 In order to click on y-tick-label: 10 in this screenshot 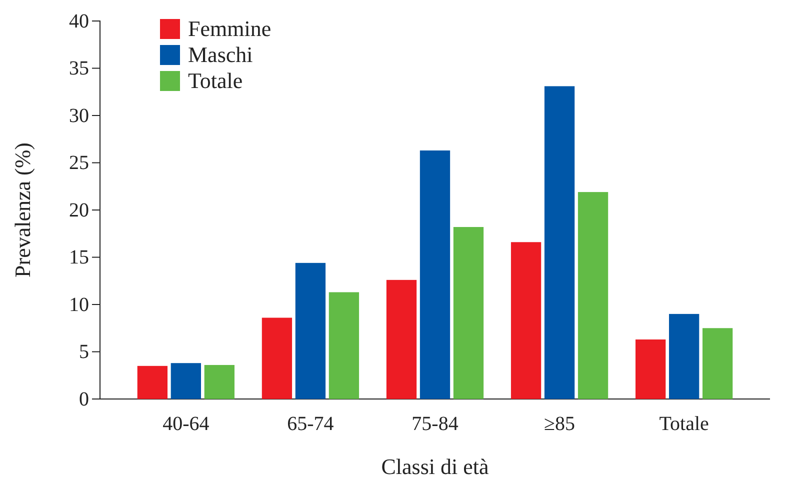, I will do `click(79, 305)`.